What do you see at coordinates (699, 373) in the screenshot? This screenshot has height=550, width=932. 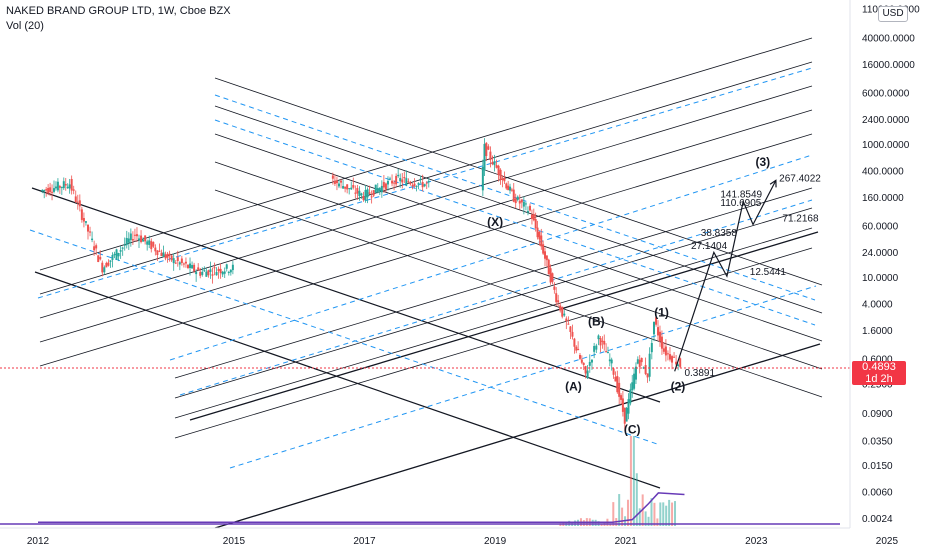 I see `target-label: 0.3891` at bounding box center [699, 373].